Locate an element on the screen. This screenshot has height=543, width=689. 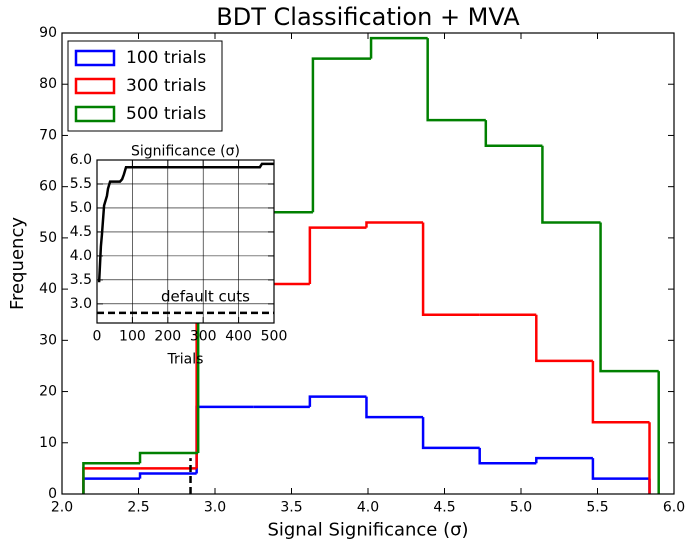
x-tick-label: 3.0 is located at coordinates (215, 507).